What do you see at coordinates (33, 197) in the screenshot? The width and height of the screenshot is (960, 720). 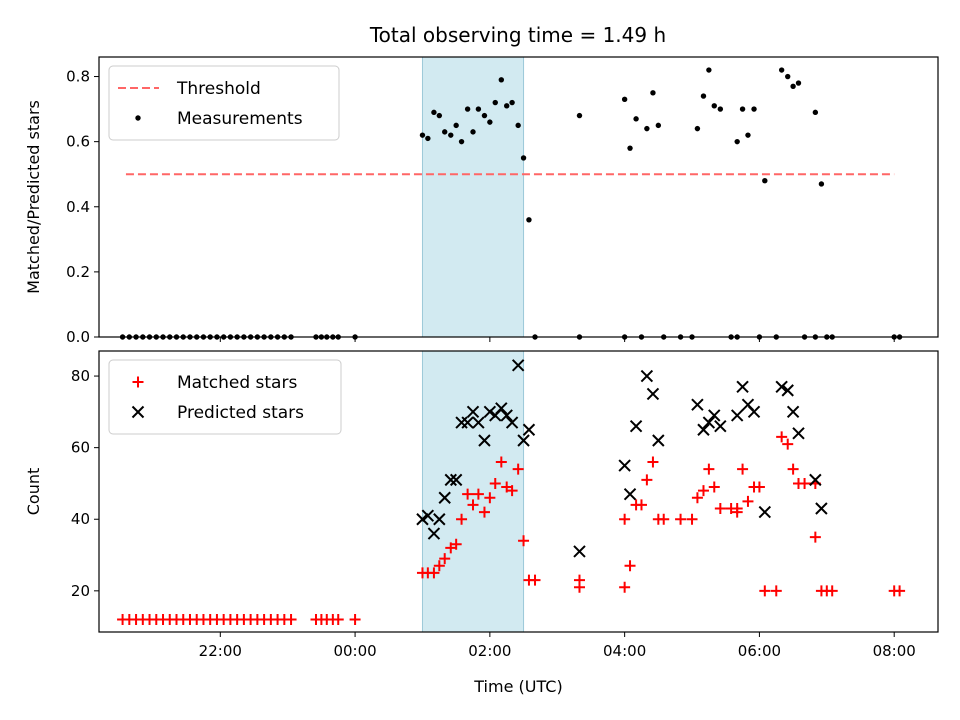 I see `y-axis-label: Matched/Predicted stars` at bounding box center [33, 197].